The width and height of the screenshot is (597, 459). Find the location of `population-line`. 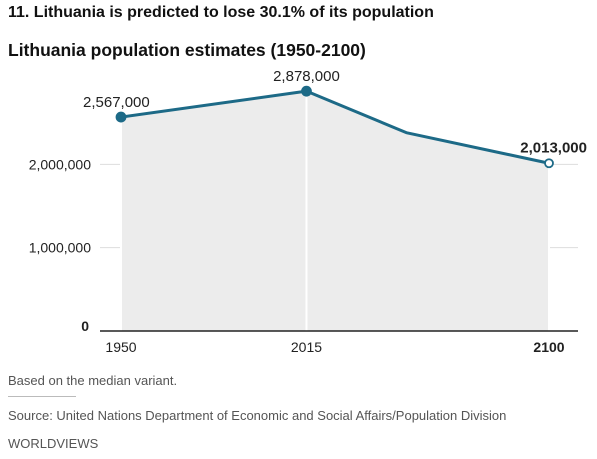

population-line is located at coordinates (335, 127).